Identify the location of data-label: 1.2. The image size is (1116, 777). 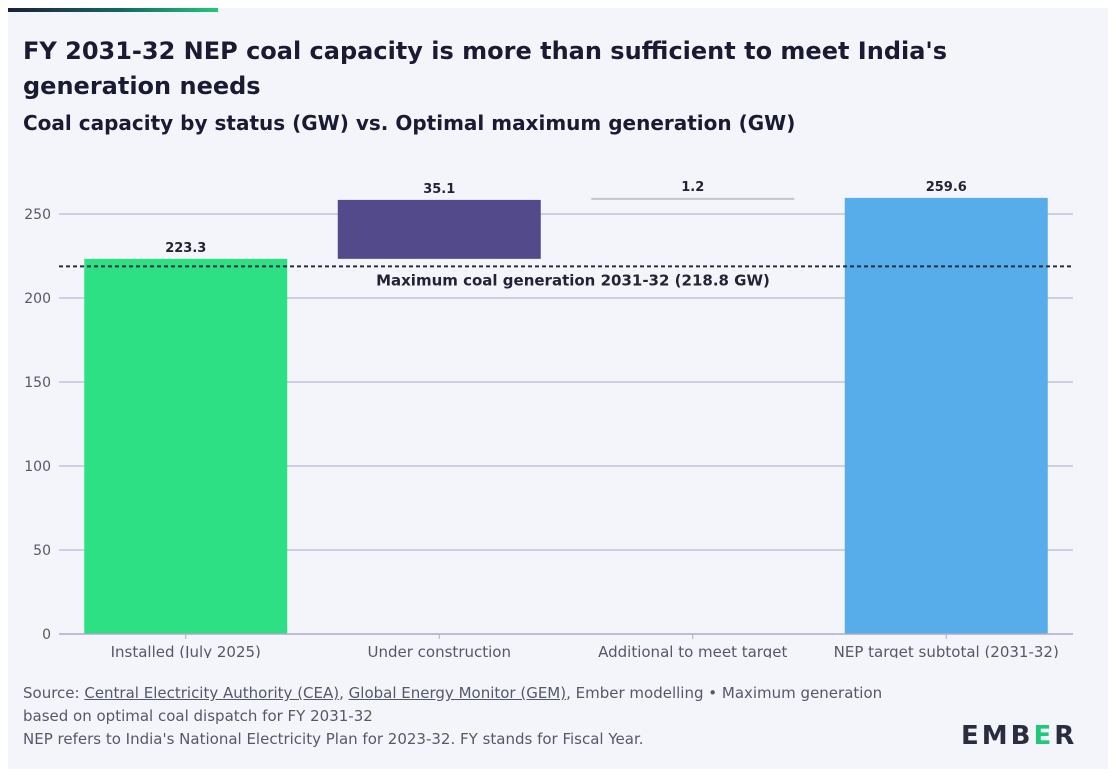
(692, 187).